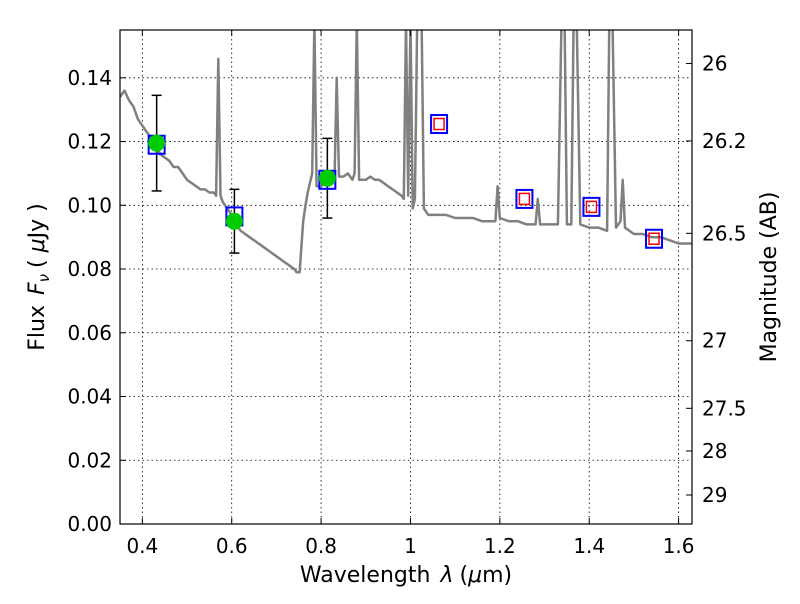 The height and width of the screenshot is (604, 800). Describe the element at coordinates (769, 277) in the screenshot. I see `y2-axis-label: Magnitude (AB)` at that location.